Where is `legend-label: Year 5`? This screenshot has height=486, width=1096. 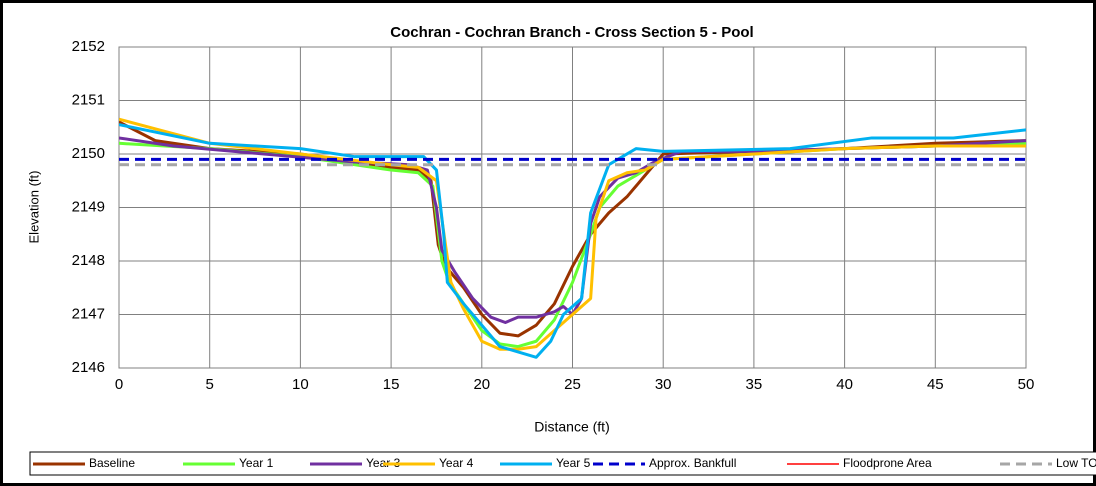
legend-label: Year 5 is located at coordinates (573, 463).